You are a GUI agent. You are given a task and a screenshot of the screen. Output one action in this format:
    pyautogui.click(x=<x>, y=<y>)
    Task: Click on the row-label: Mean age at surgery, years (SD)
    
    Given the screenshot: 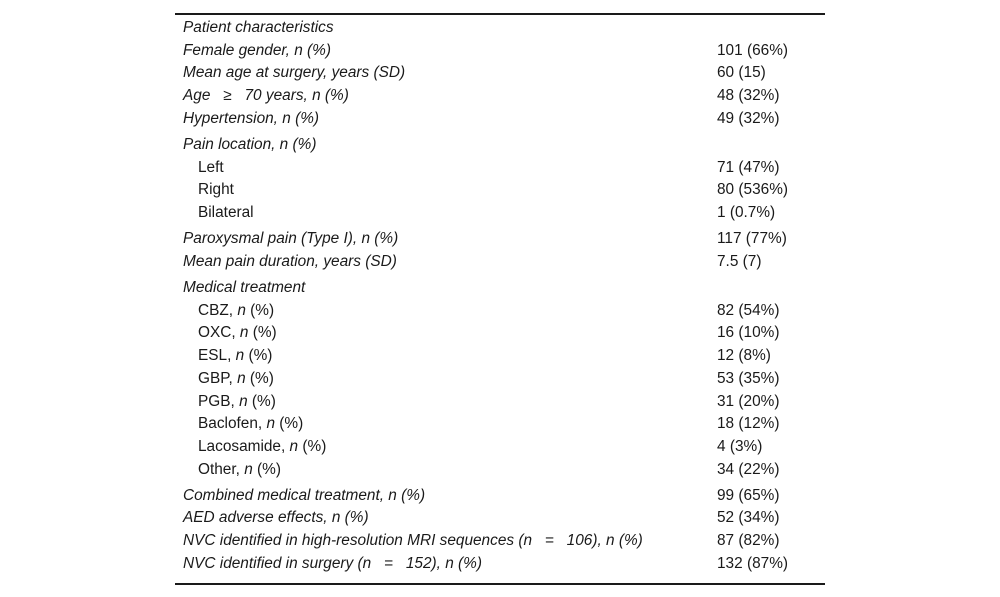 What is the action you would take?
    pyautogui.click(x=294, y=73)
    